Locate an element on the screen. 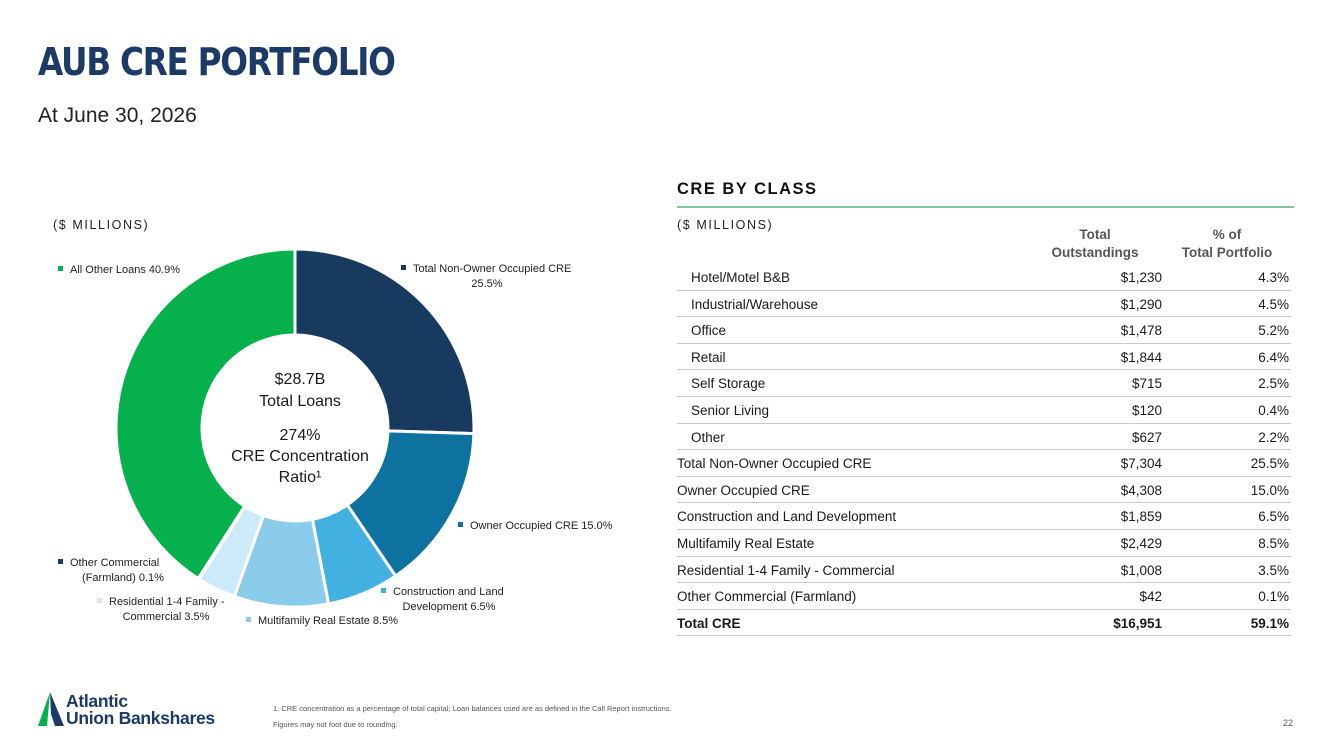 This screenshot has height=749, width=1333. column-header-line: Total Portfolio is located at coordinates (1227, 252).